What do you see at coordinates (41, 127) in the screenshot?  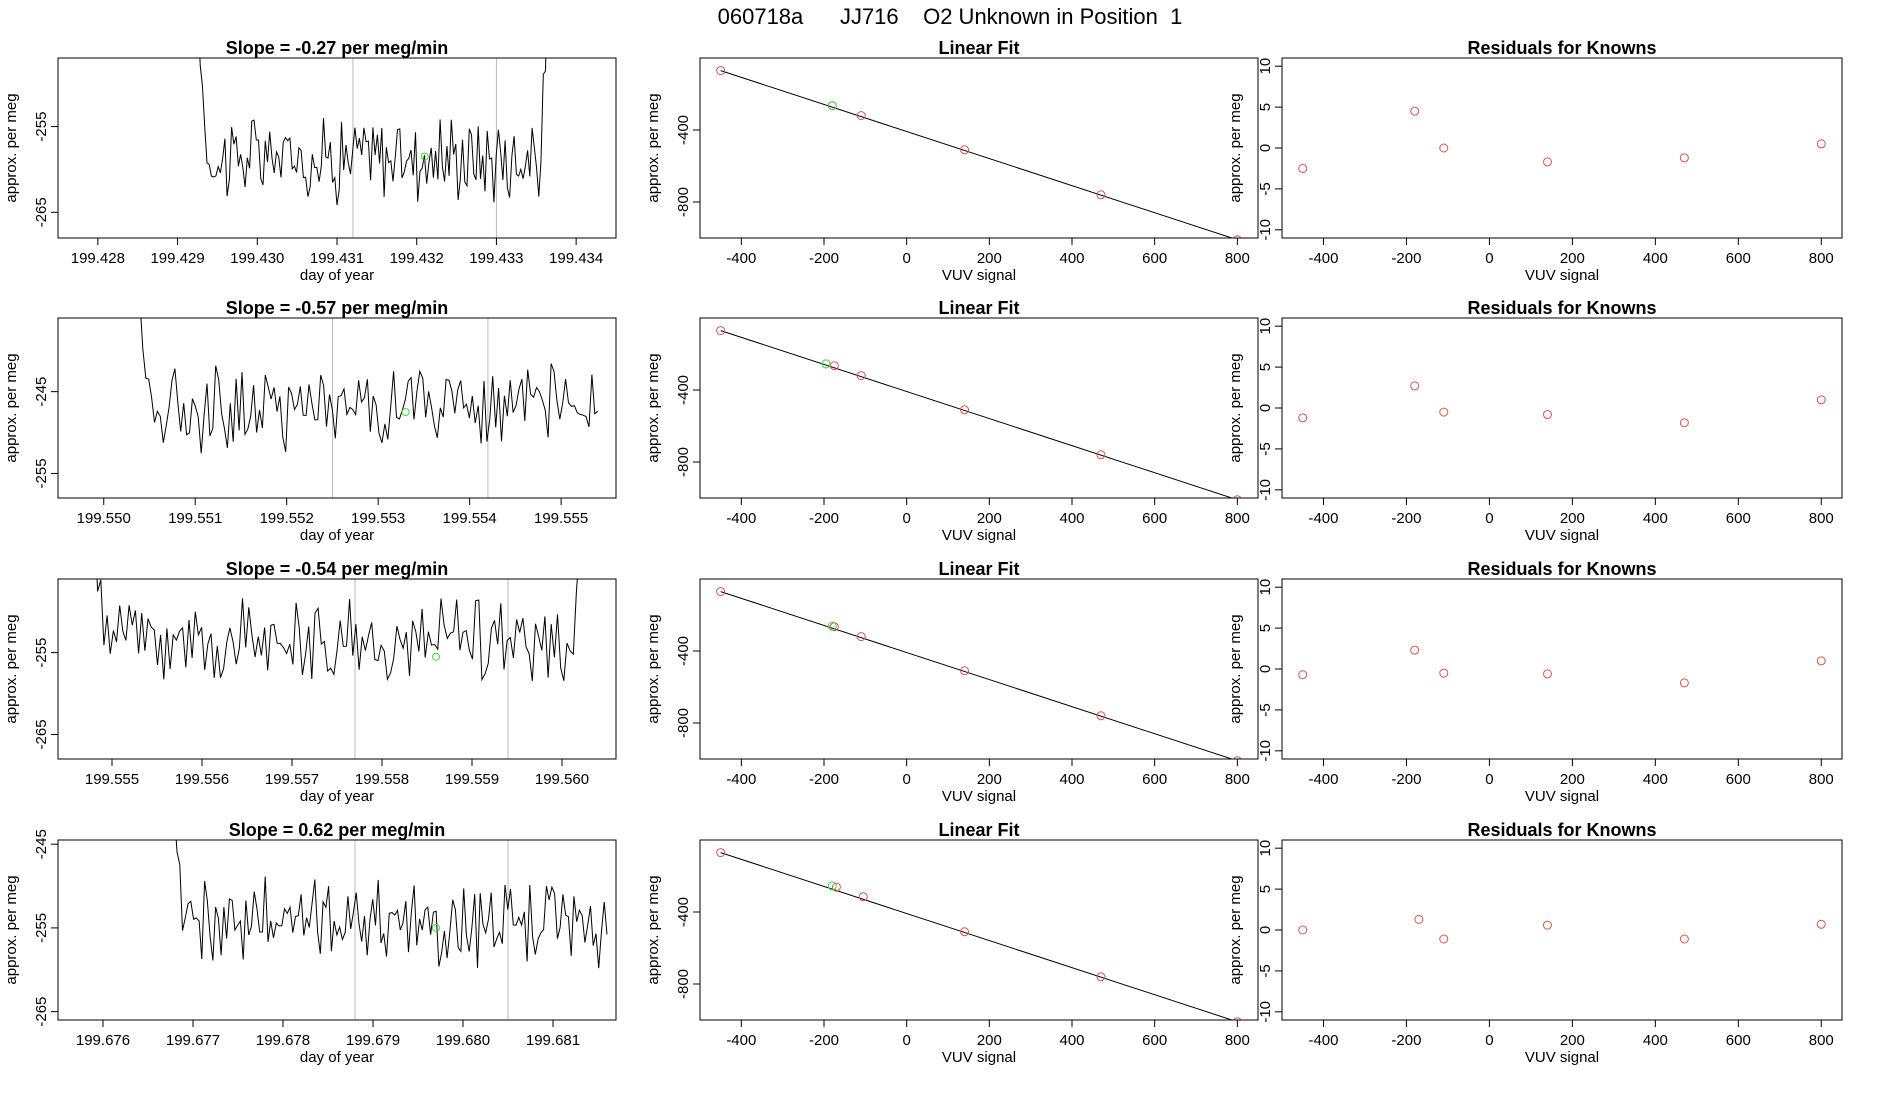 I see `y-tick-label: -255` at bounding box center [41, 127].